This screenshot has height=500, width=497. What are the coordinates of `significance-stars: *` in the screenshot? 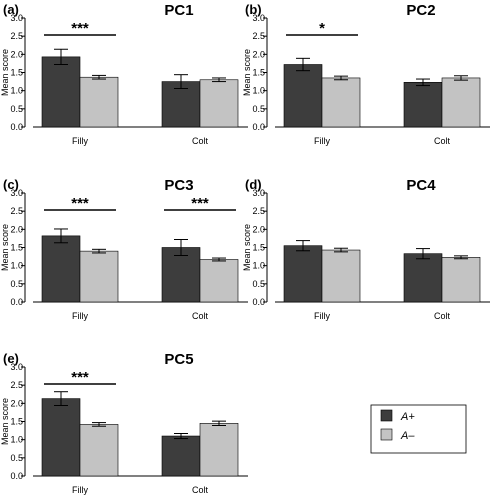 It's located at (322, 28).